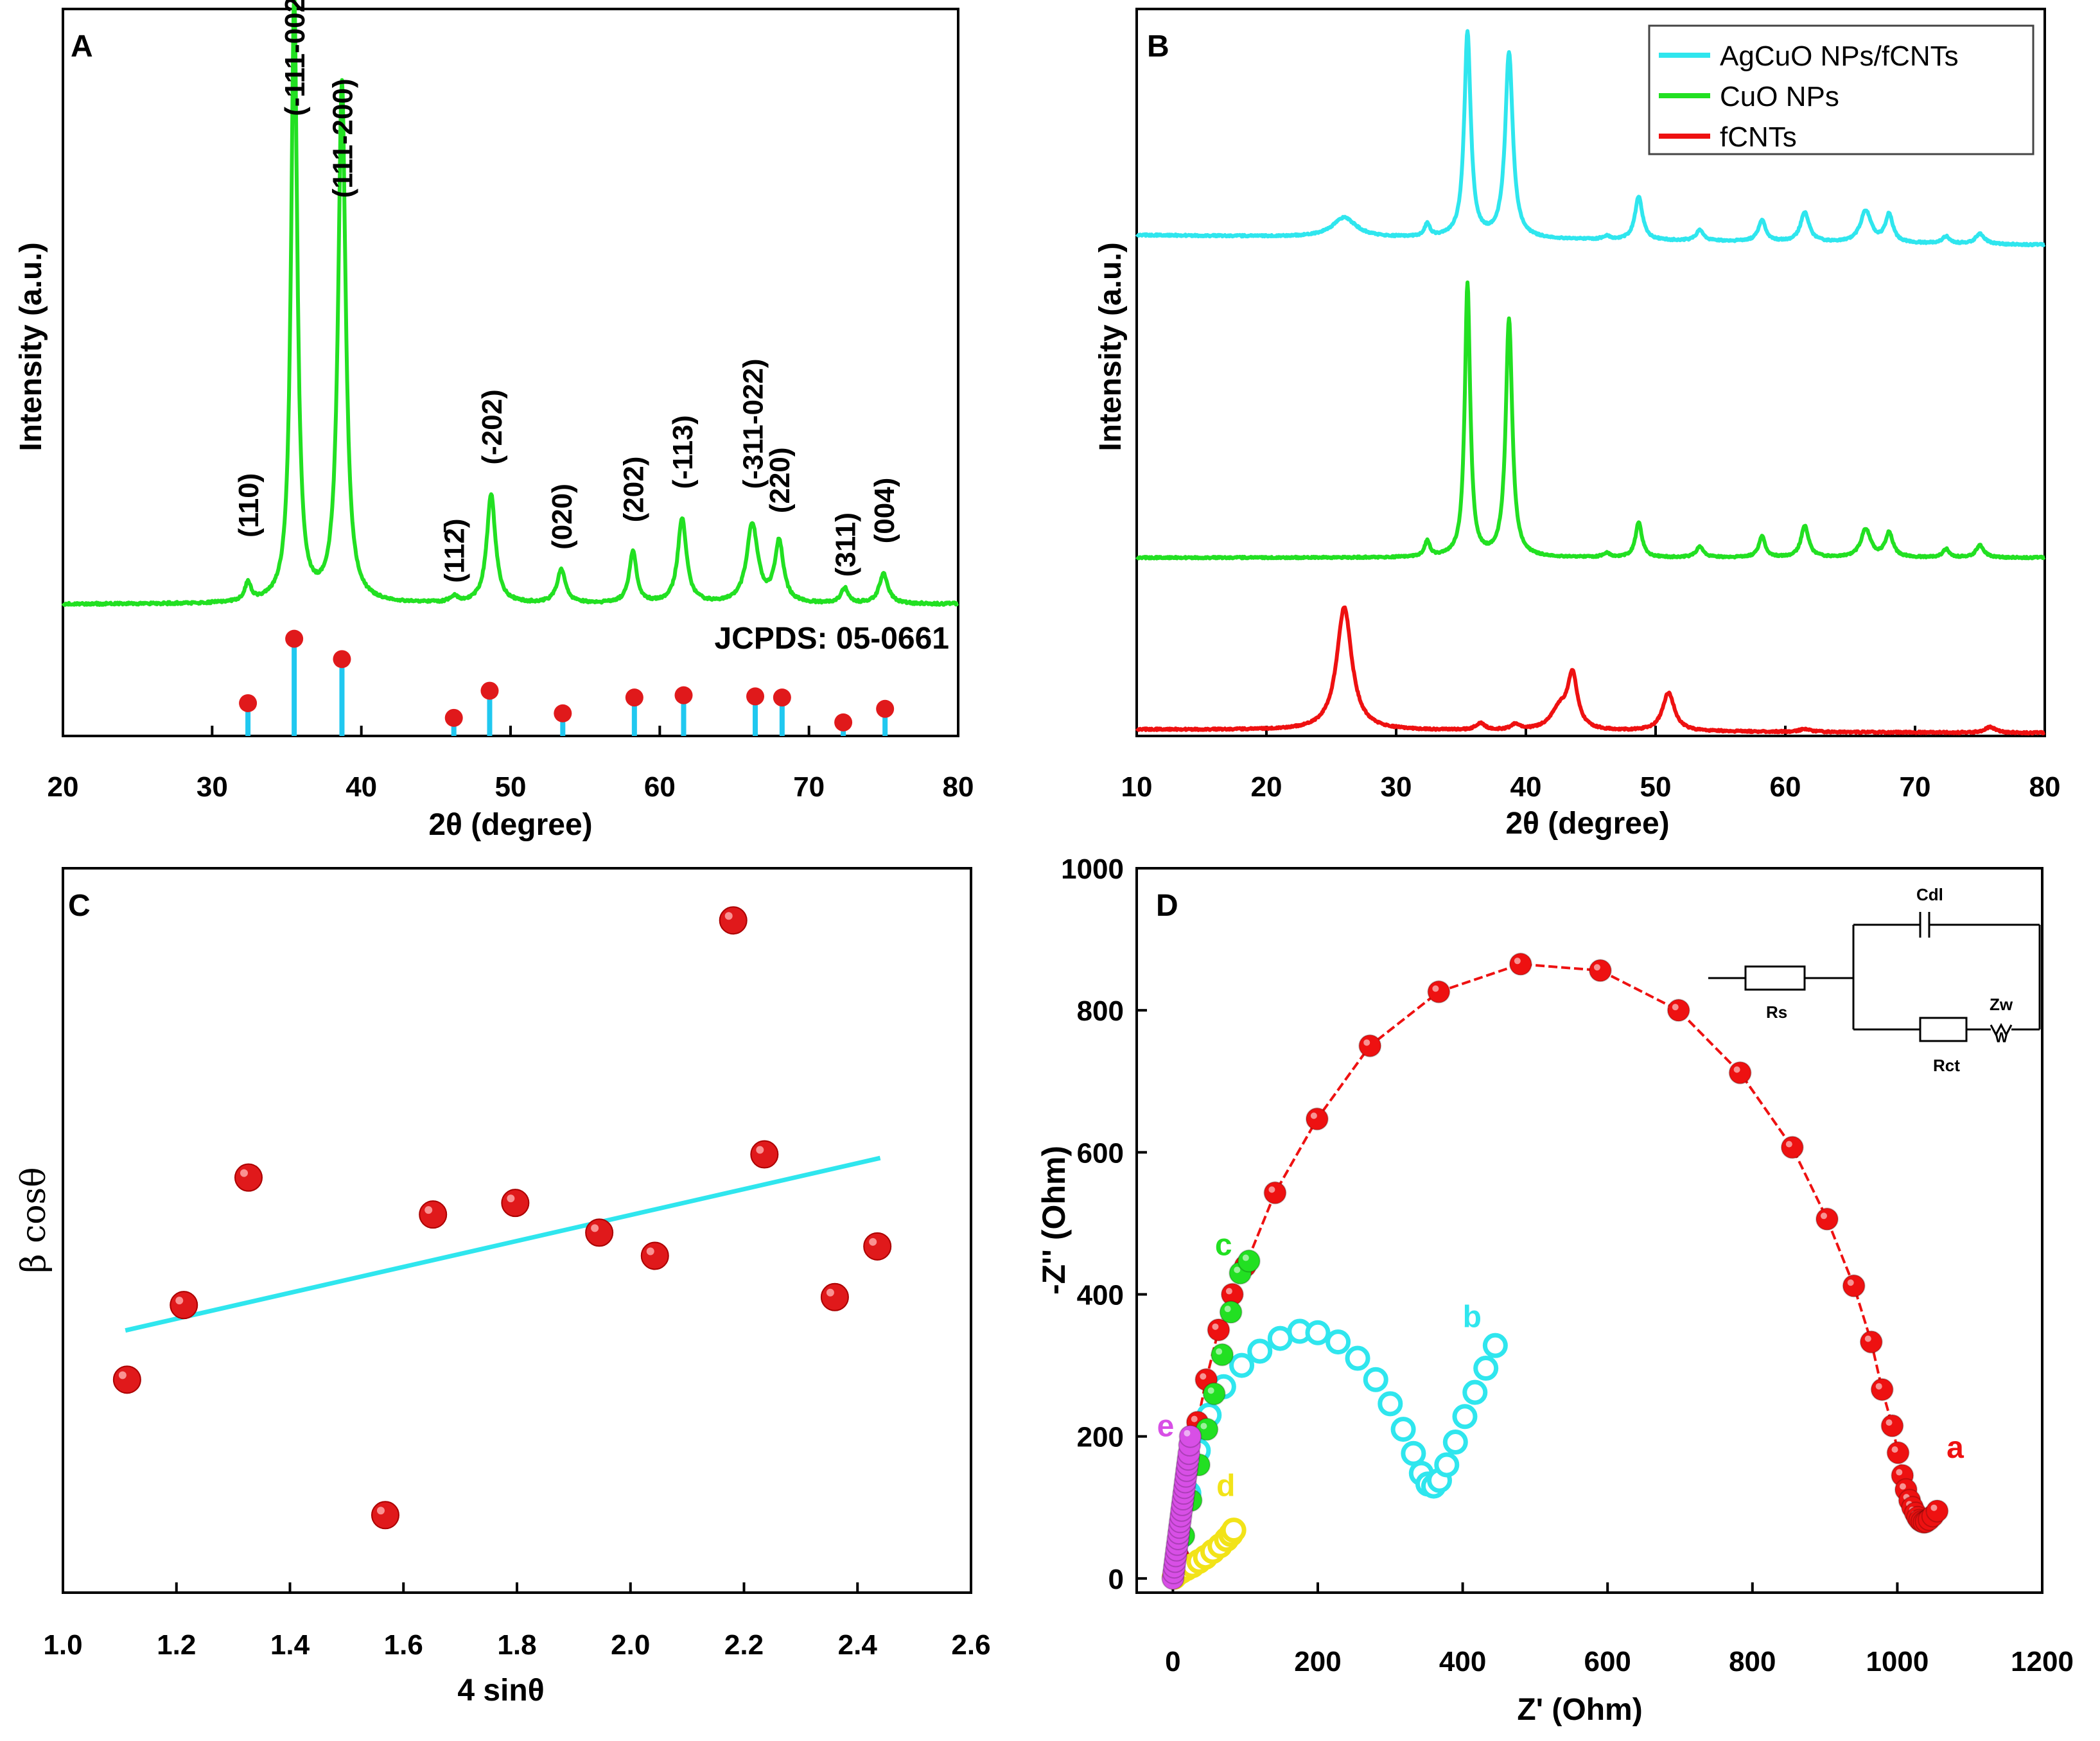 Image resolution: width=2100 pixels, height=1741 pixels. Describe the element at coordinates (1561, 1366) in the screenshot. I see `panel-d-series-labels: a b c d e` at that location.